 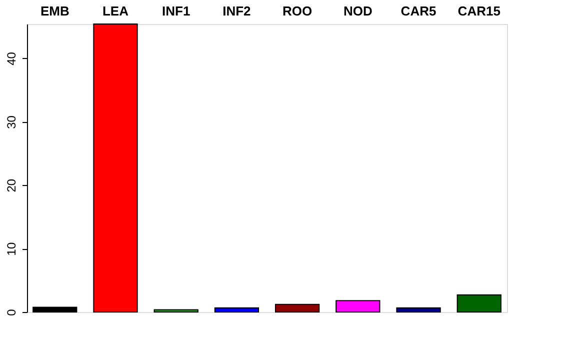 What do you see at coordinates (297, 11) in the screenshot?
I see `x-tick-label: ROO` at bounding box center [297, 11].